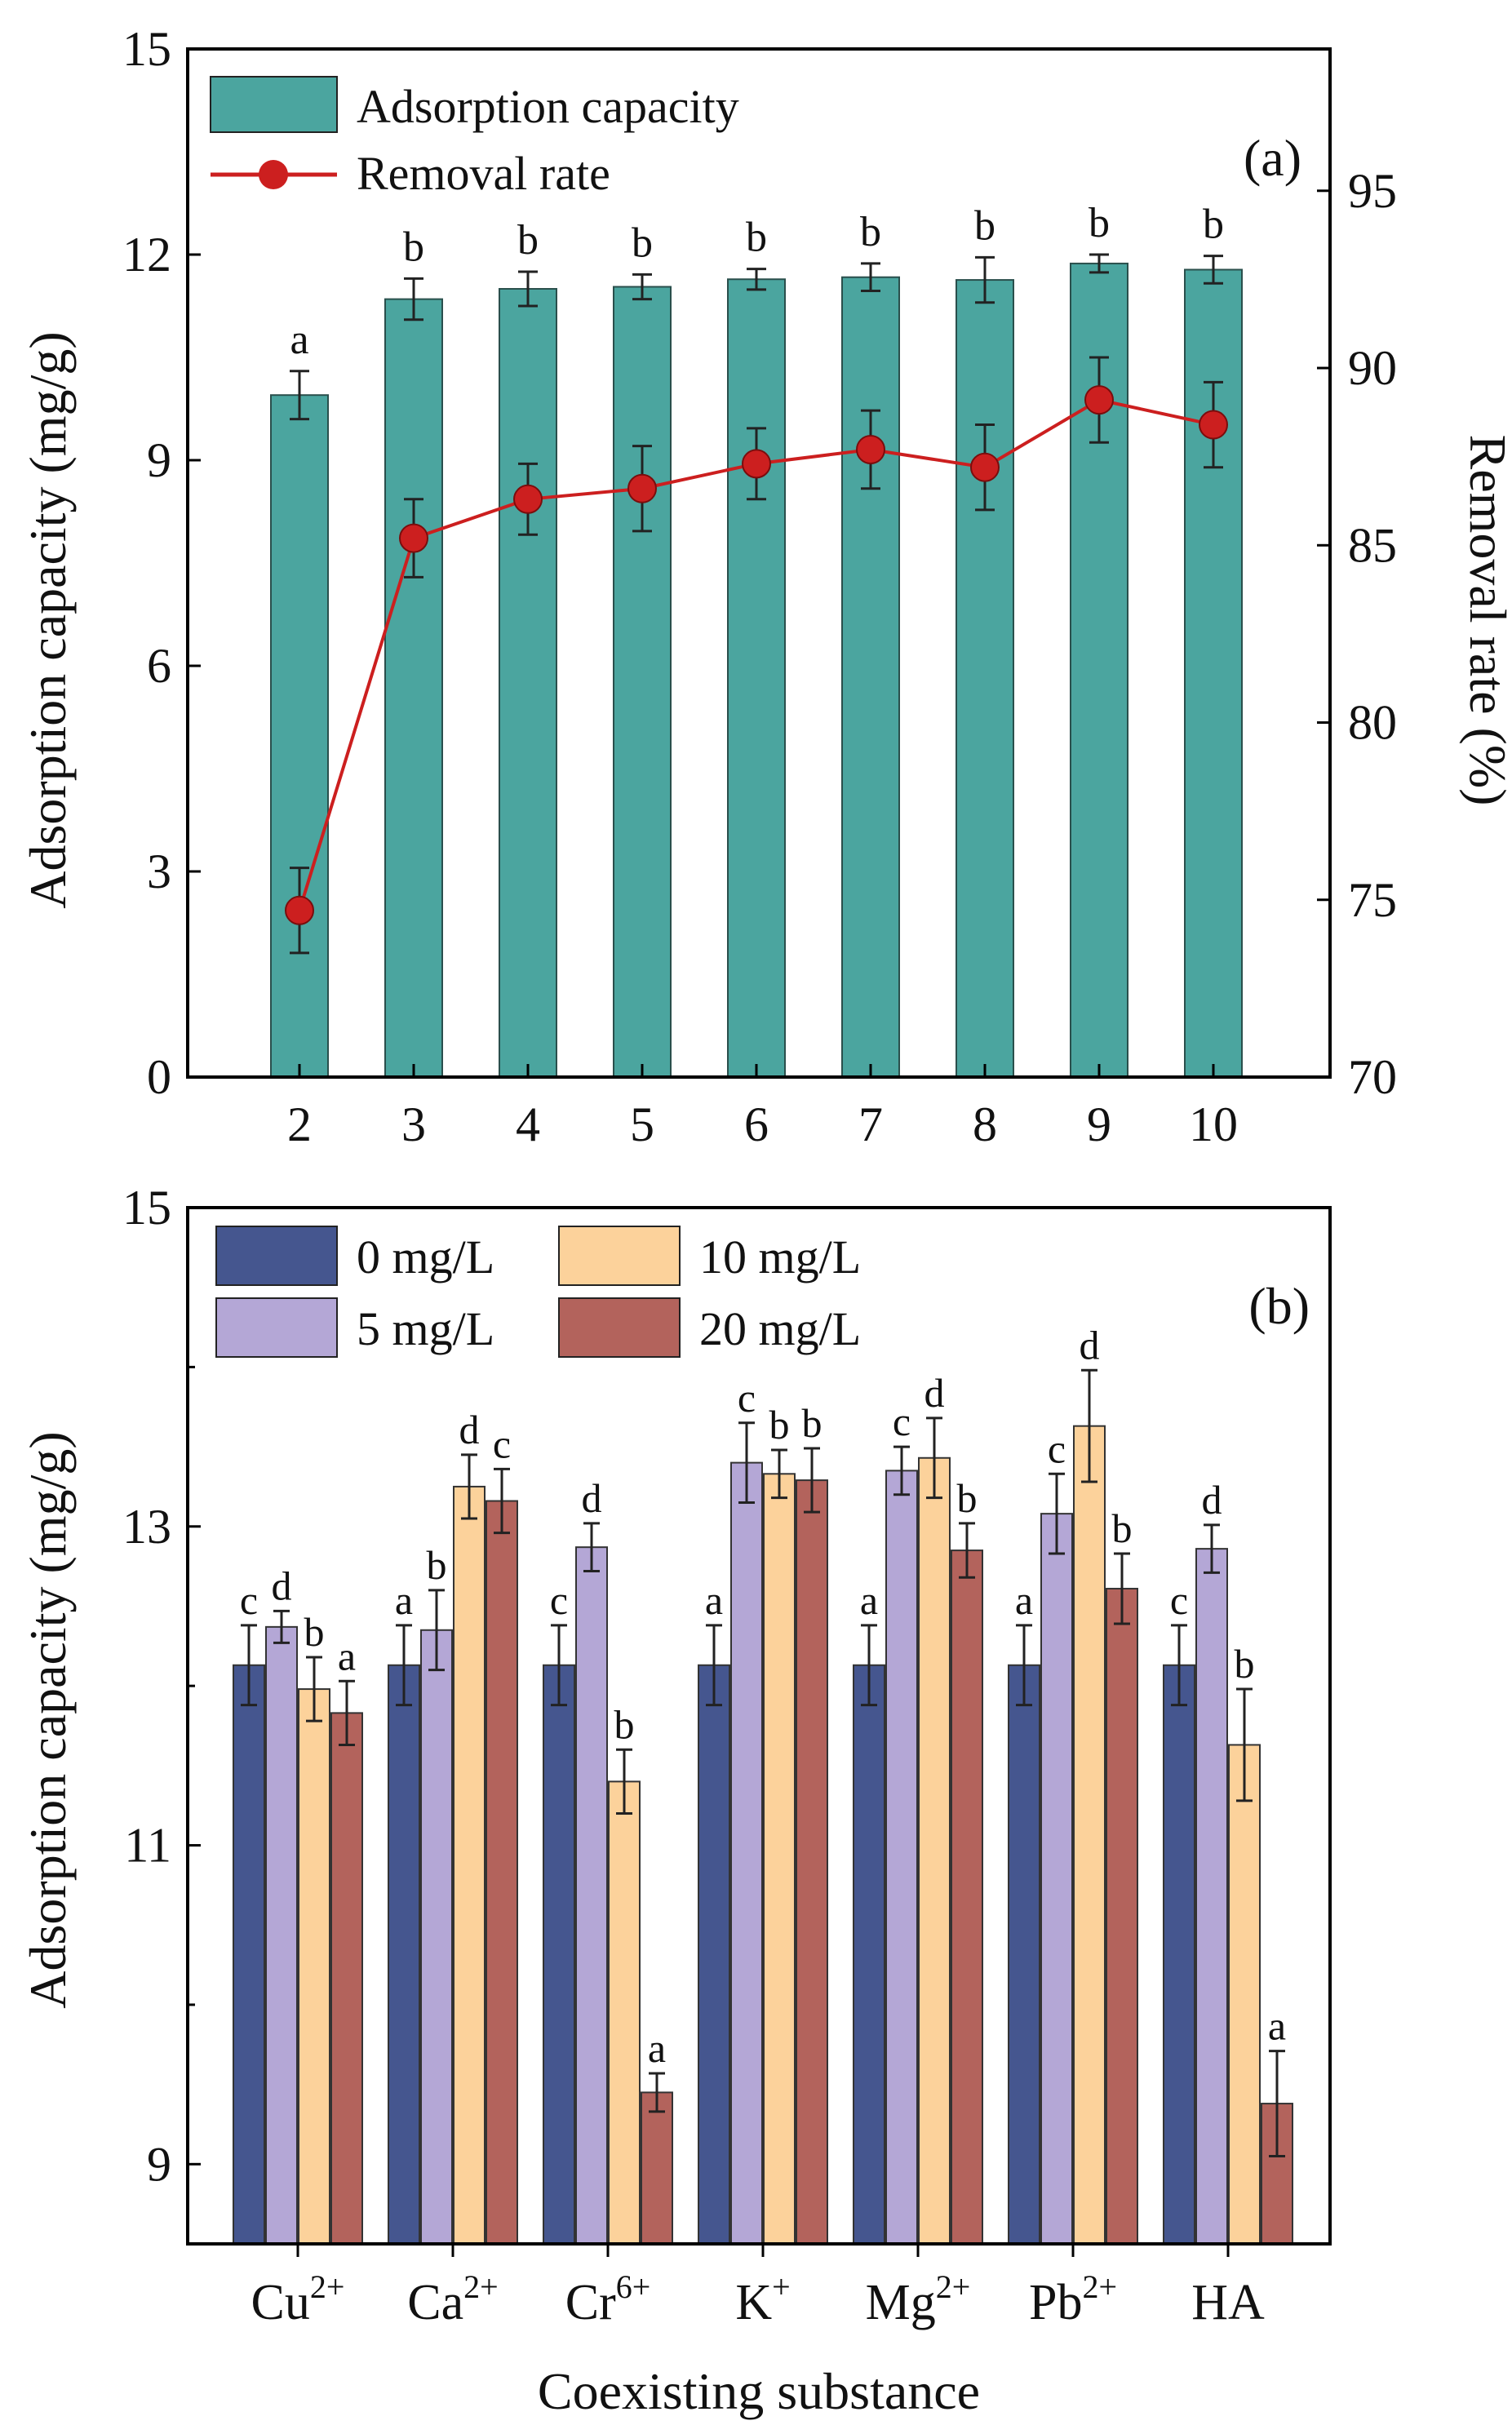  I want to click on significance-mg2plus-series-3: b, so click(968, 1498).